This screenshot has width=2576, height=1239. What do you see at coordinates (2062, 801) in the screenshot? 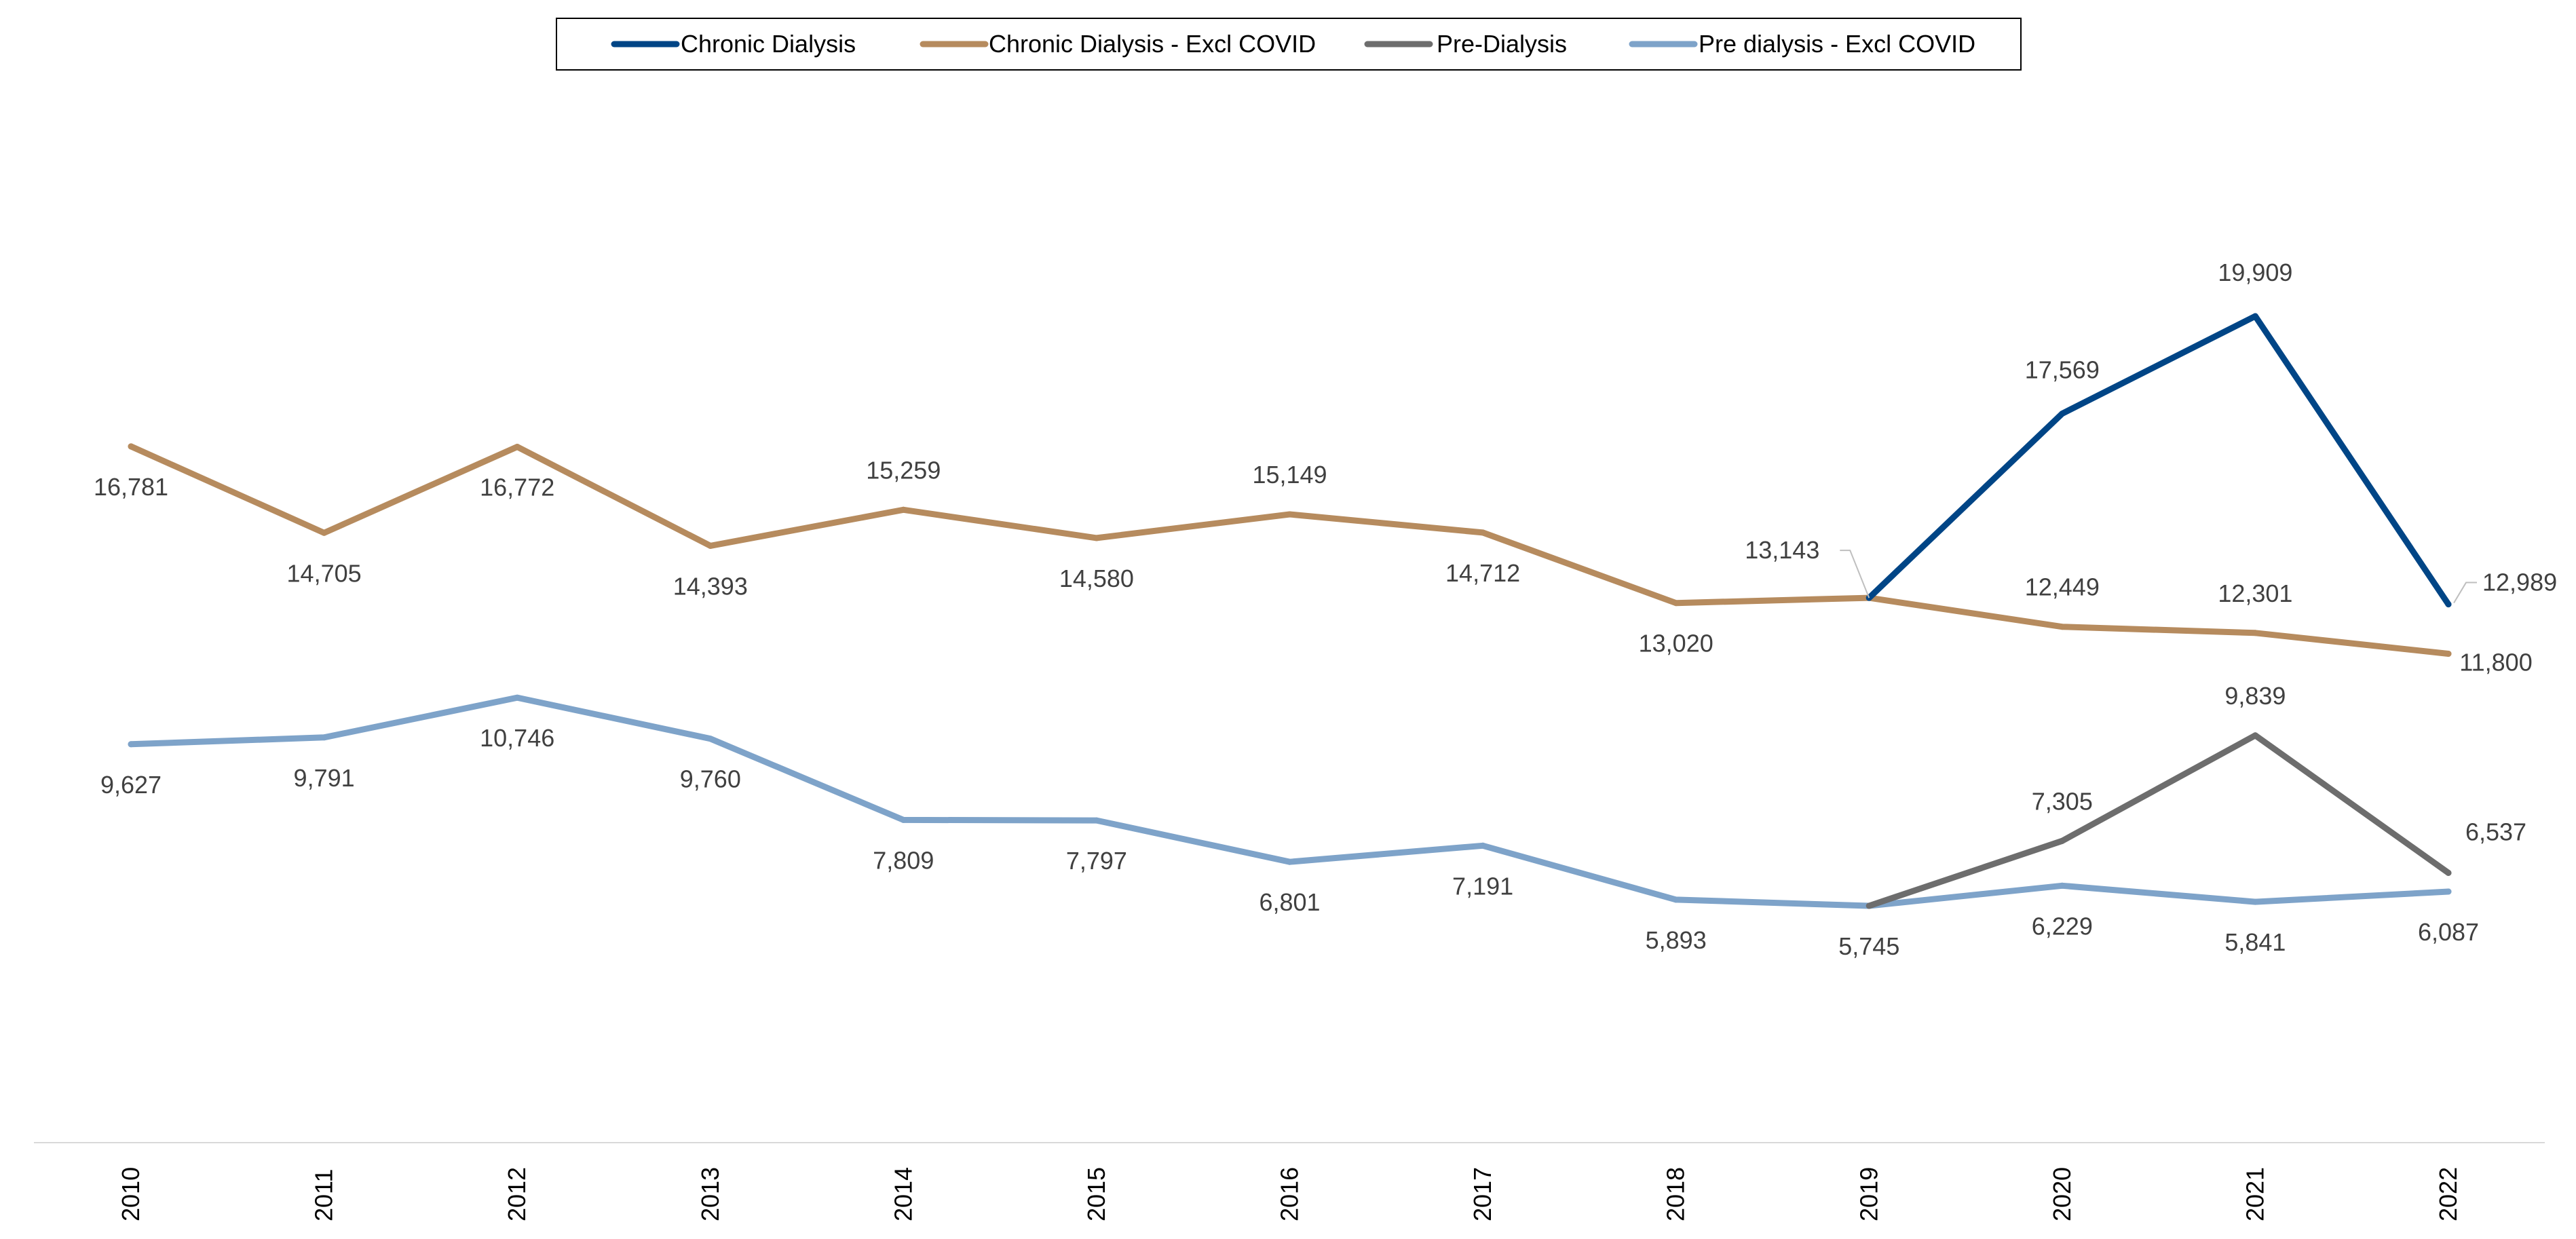
I see `data-label-pre-dialysis-2020: 7,305` at bounding box center [2062, 801].